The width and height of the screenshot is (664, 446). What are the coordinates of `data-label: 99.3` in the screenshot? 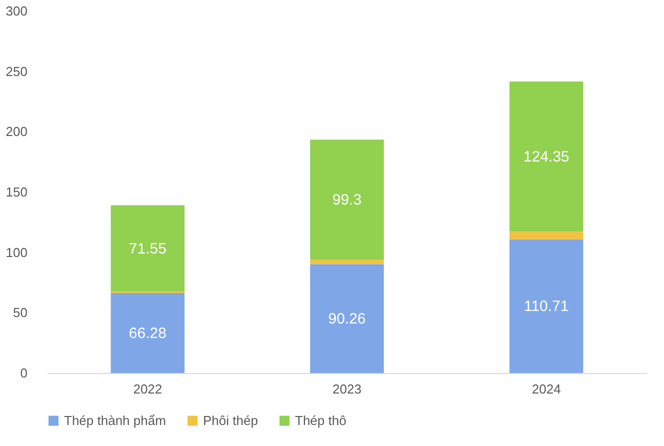 It's located at (347, 200).